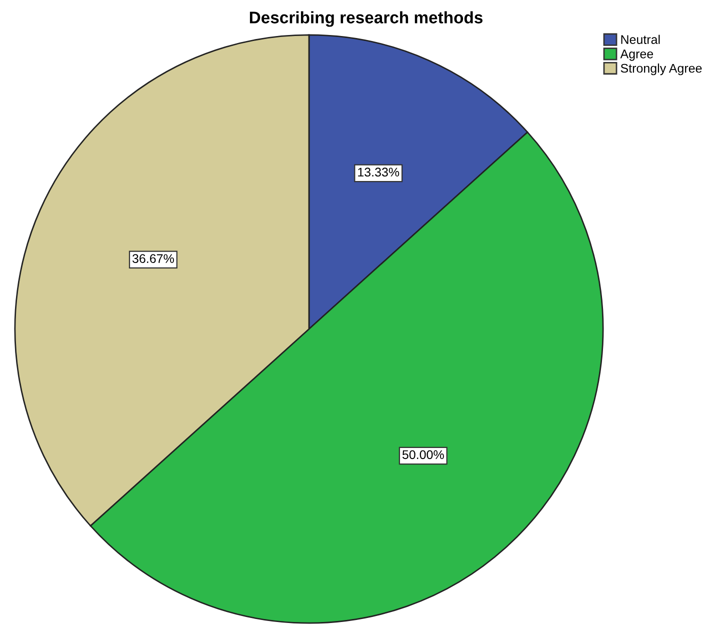 This screenshot has width=720, height=628. Describe the element at coordinates (366, 19) in the screenshot. I see `chart-title: Describing research methods` at that location.